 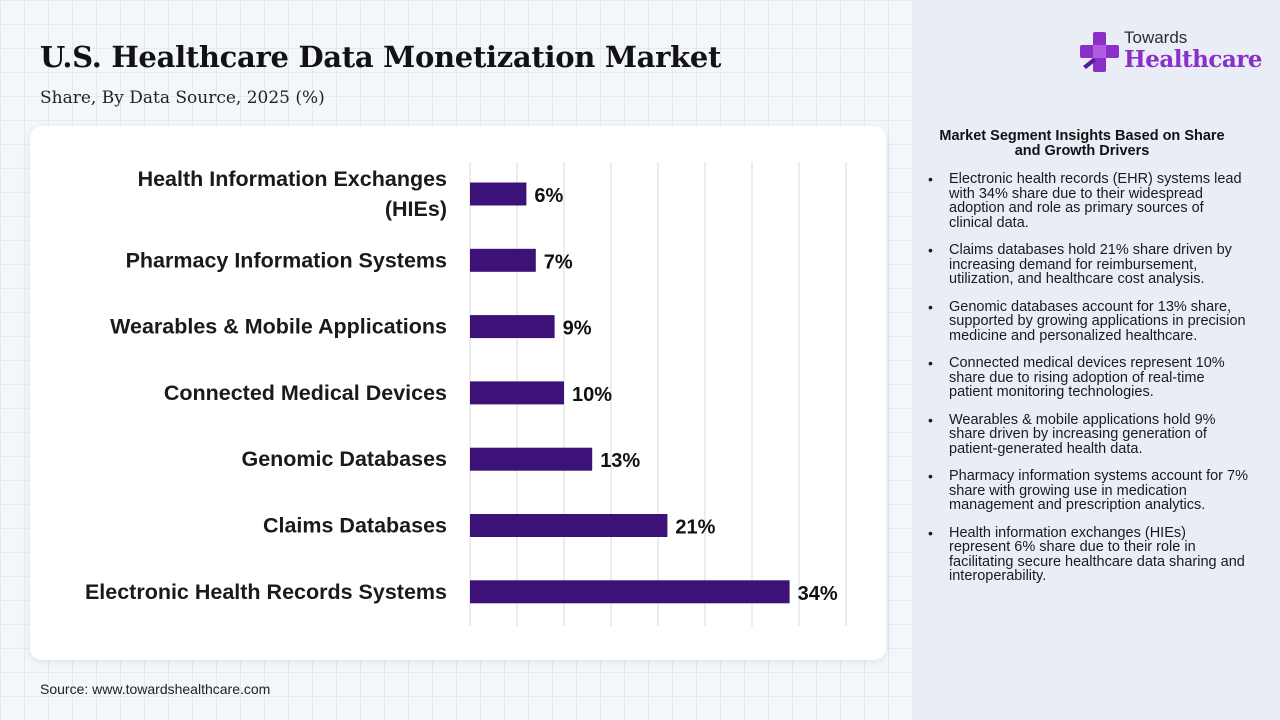 I want to click on category-label: Pharmacy Information Systems, so click(x=286, y=260).